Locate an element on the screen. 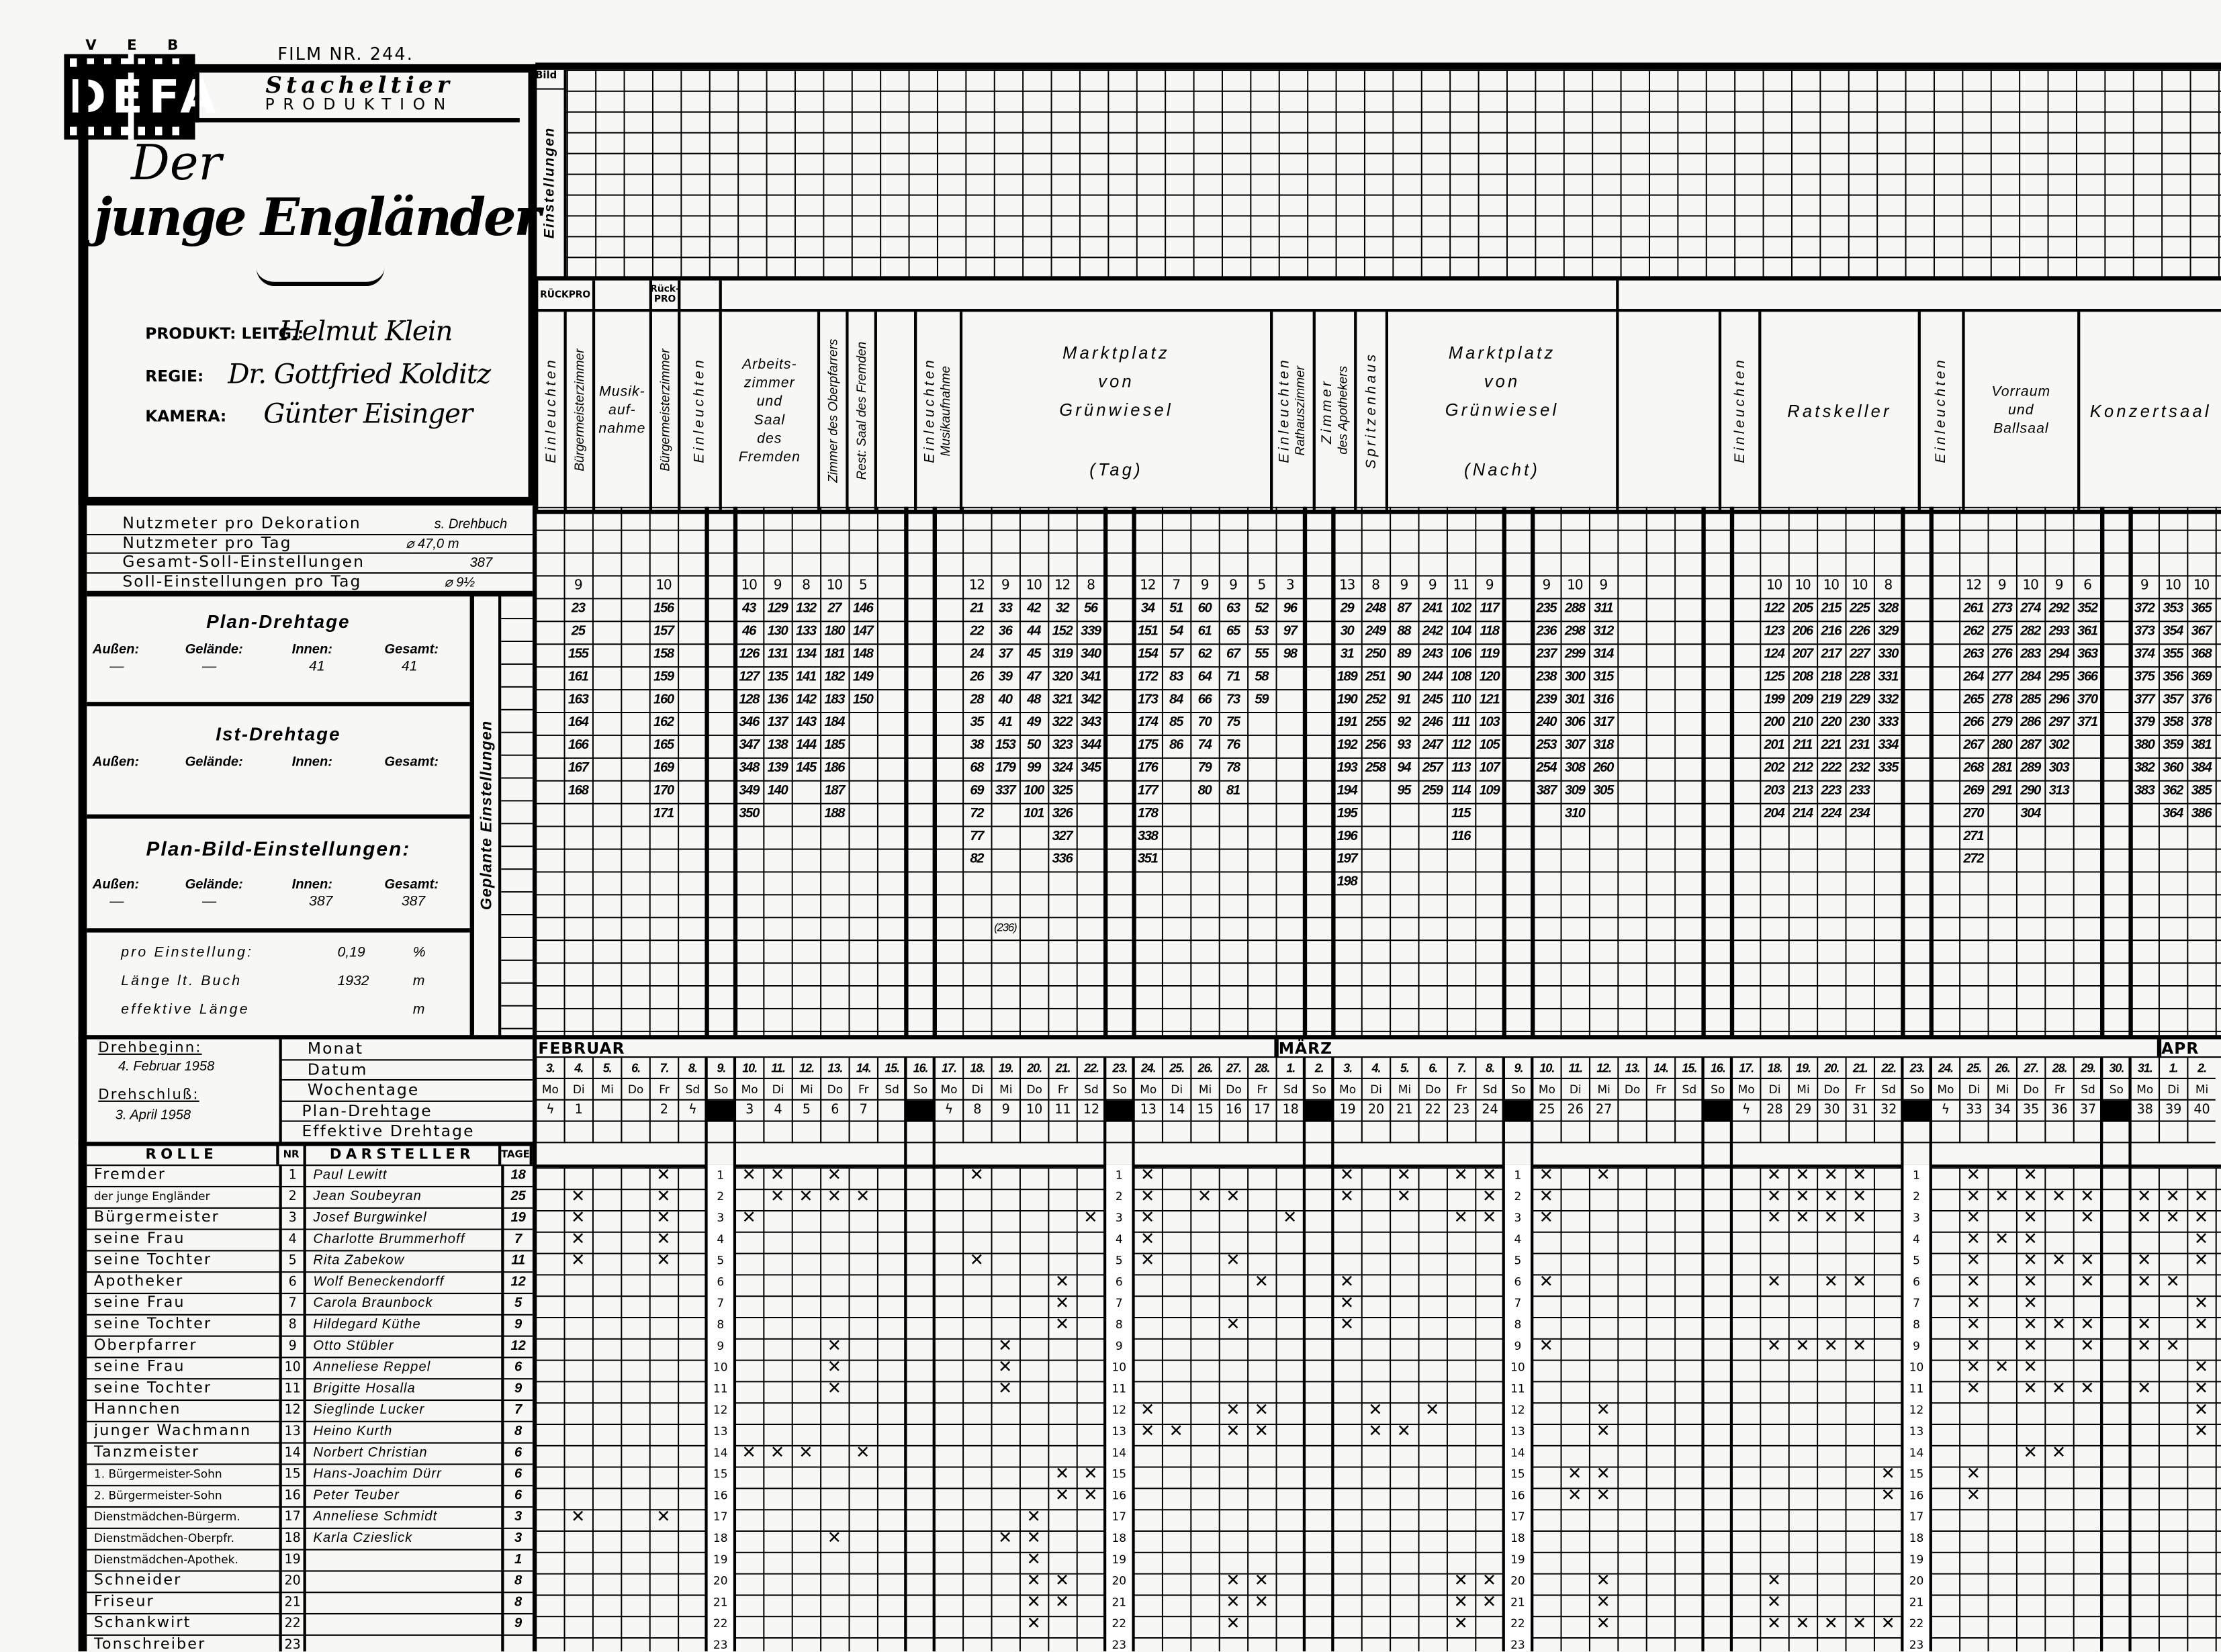  role-days: 8 is located at coordinates (517, 1602).